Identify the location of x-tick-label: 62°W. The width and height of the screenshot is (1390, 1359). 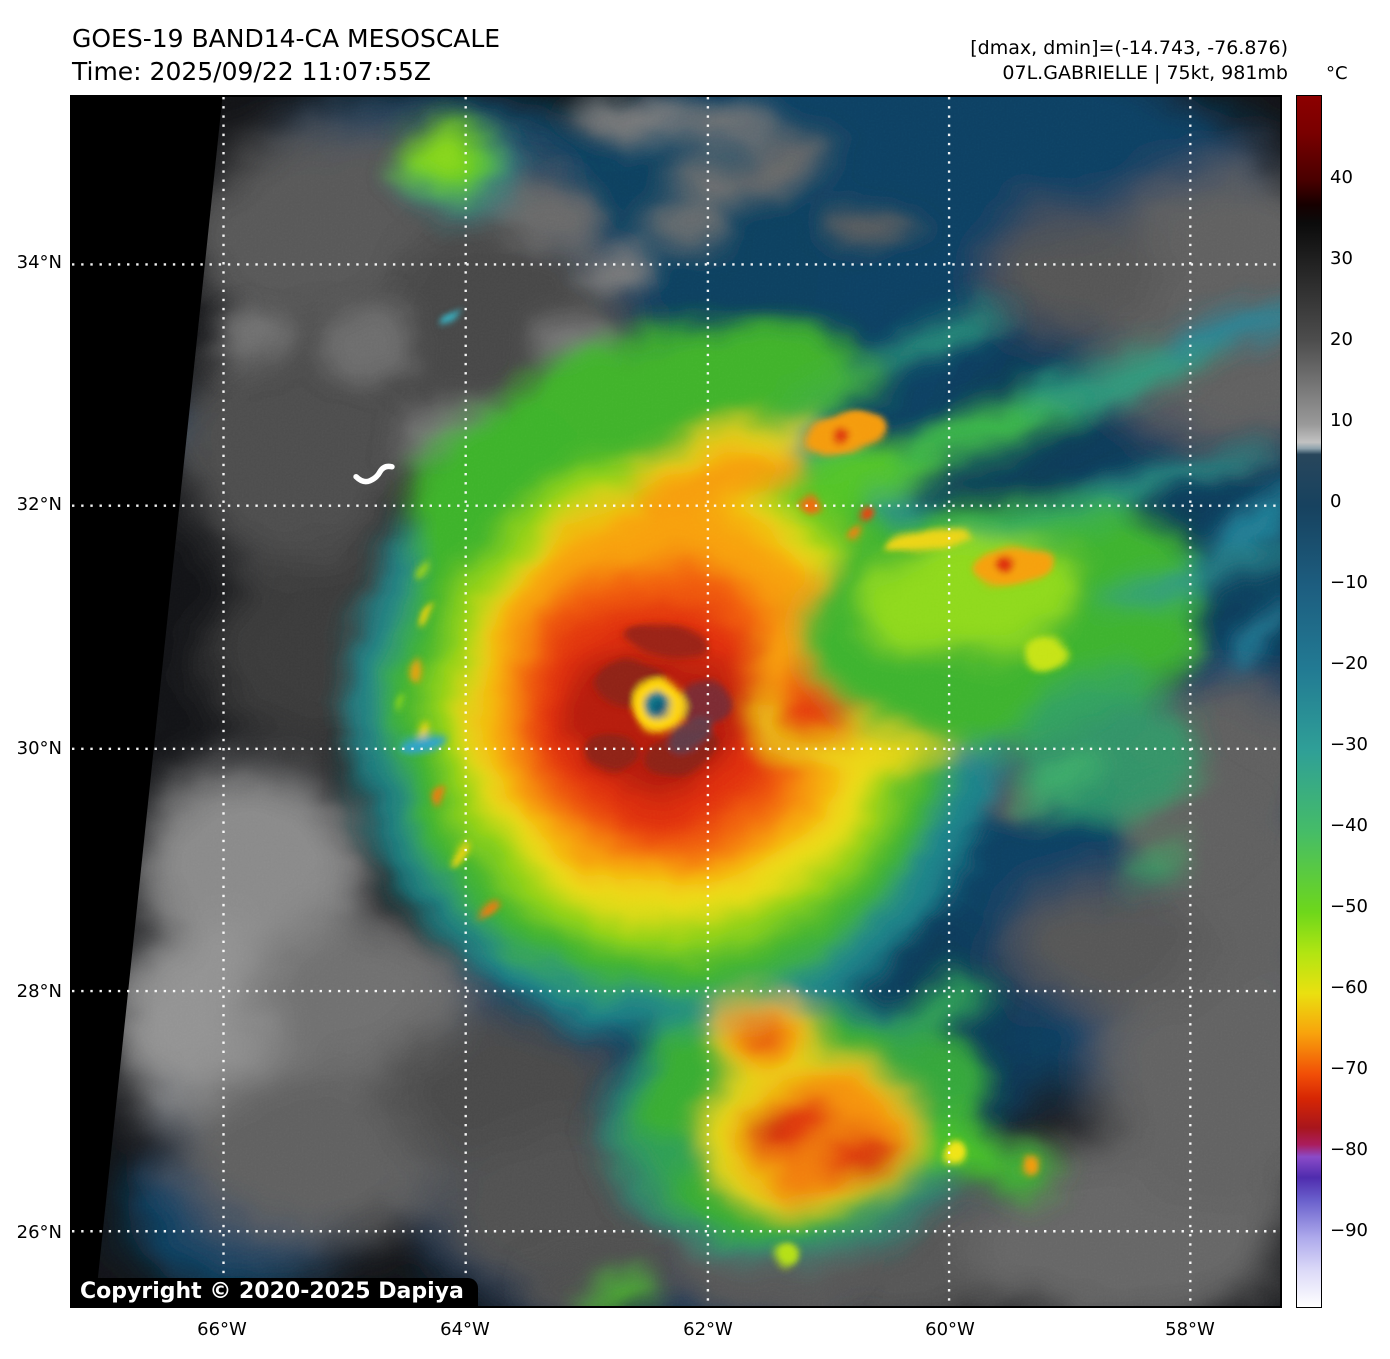
(708, 1329).